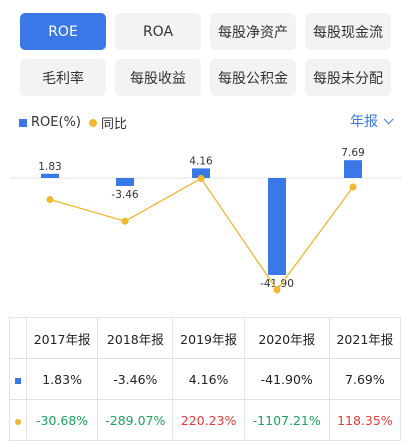 The height and width of the screenshot is (444, 412). I want to click on tab-gross-margin: 毛利率, so click(63, 77).